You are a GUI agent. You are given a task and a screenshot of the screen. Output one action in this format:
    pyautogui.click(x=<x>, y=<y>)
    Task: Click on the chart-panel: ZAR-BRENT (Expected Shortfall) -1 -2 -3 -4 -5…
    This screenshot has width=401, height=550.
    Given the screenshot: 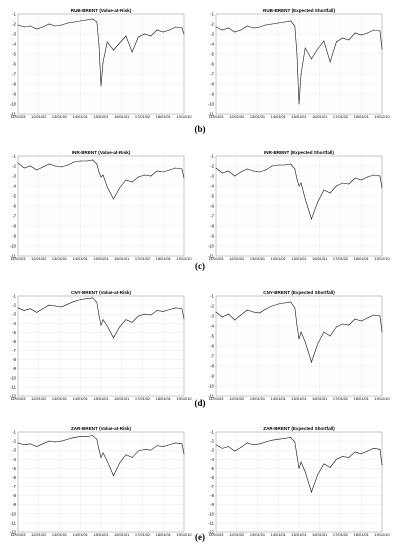 What is the action you would take?
    pyautogui.click(x=299, y=481)
    